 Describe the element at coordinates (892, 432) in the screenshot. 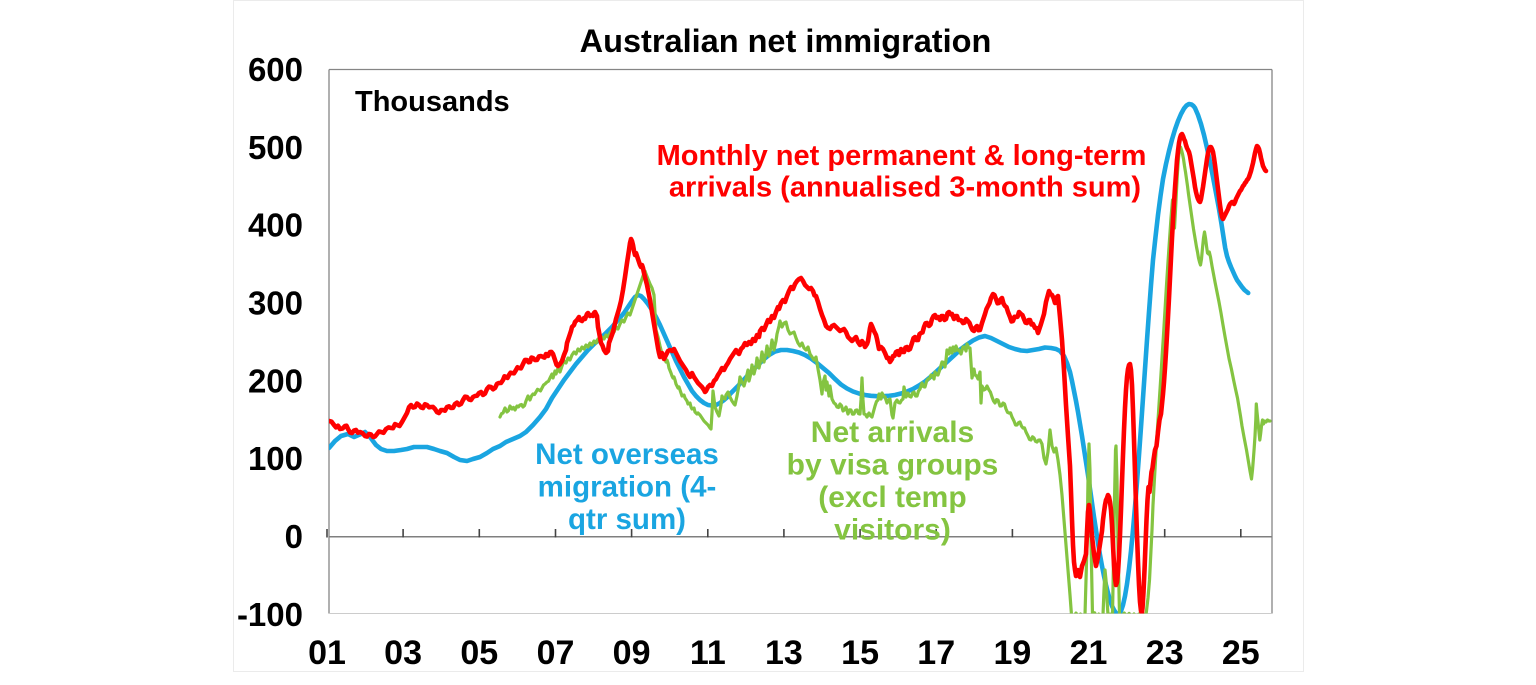

I see `svg-text: Net arrivals` at that location.